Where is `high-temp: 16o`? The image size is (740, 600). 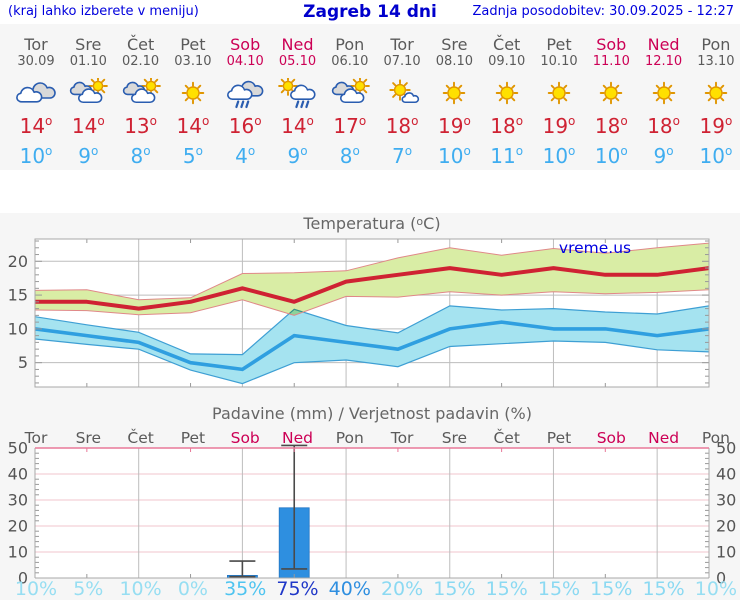 high-temp: 16o is located at coordinates (245, 126).